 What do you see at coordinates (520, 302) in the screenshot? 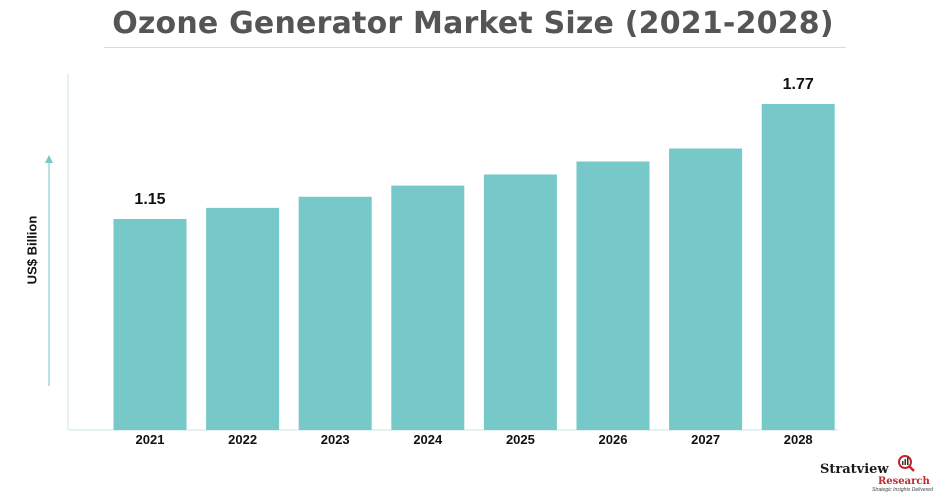
I see `bar-2025` at bounding box center [520, 302].